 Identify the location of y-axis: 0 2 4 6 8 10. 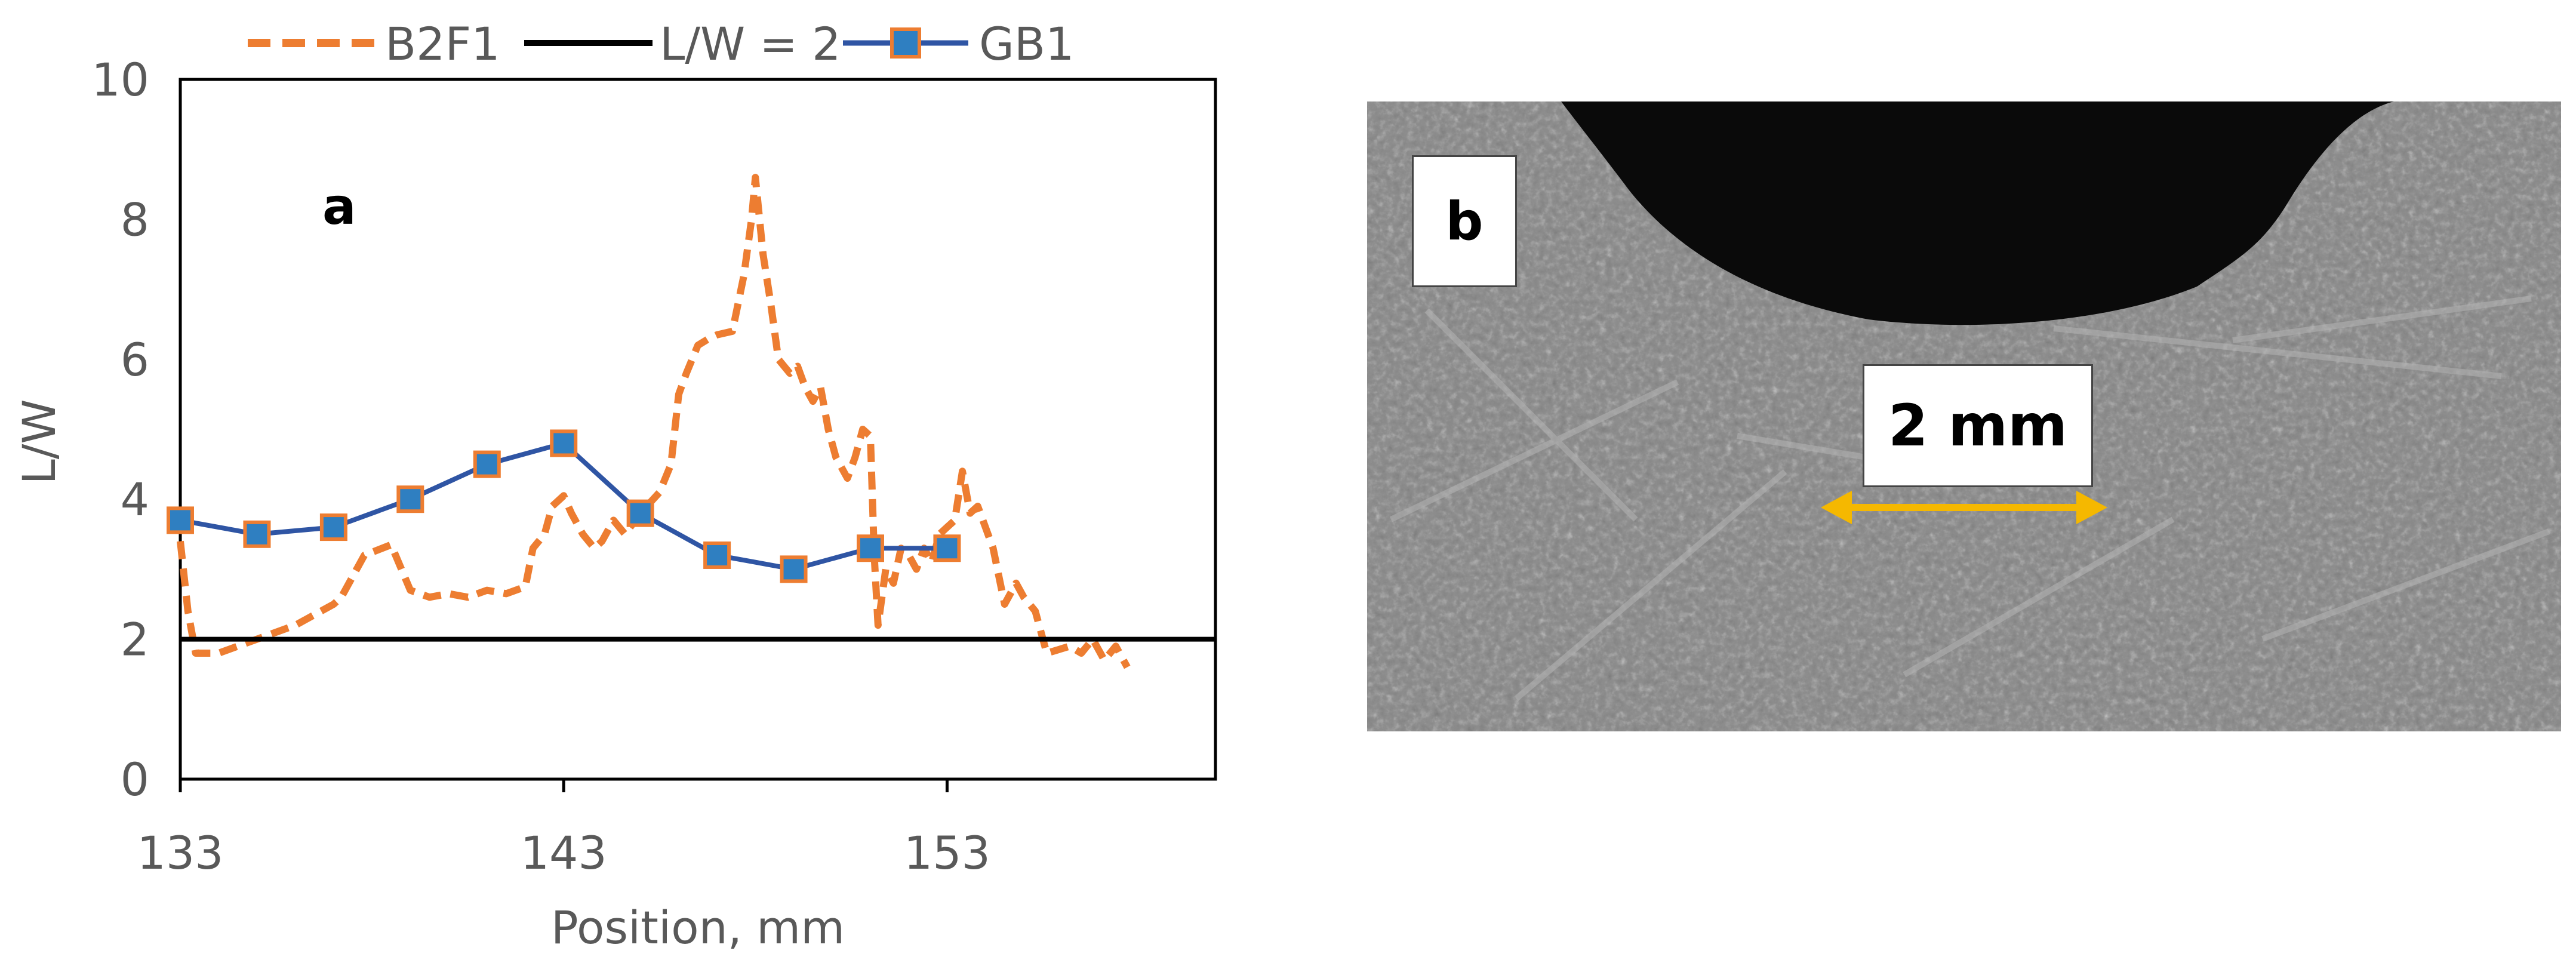
(120, 429).